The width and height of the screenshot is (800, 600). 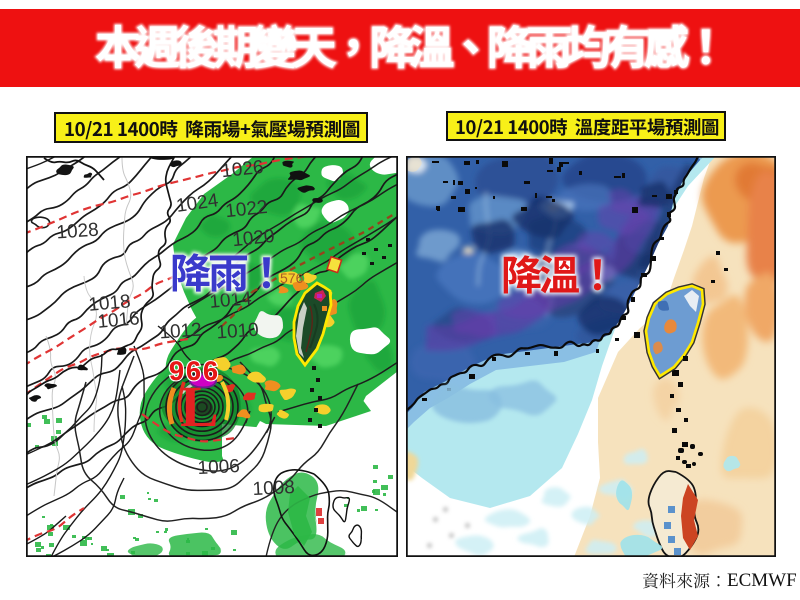 I want to click on svg-text: 1006, so click(x=218, y=467).